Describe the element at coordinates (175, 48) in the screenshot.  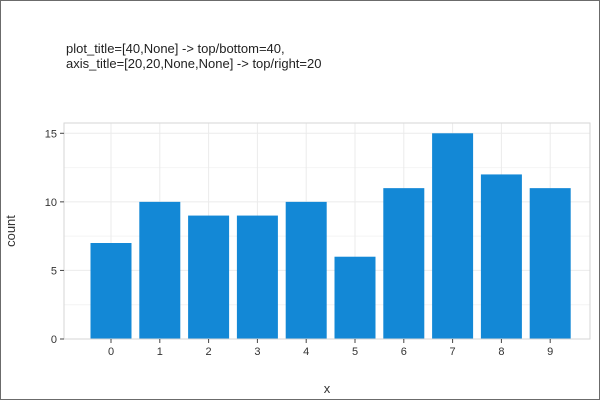
I see `plot-title-line-1: plot_title=[40,None] -> top/bottom=40,` at that location.